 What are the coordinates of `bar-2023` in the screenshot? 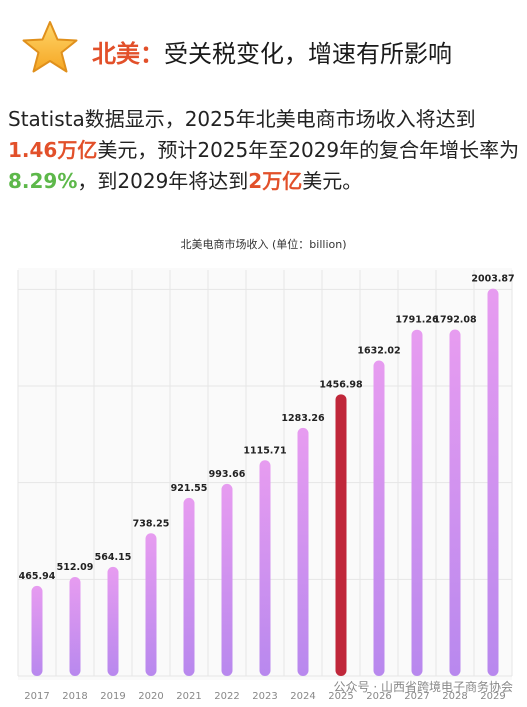 It's located at (265, 568).